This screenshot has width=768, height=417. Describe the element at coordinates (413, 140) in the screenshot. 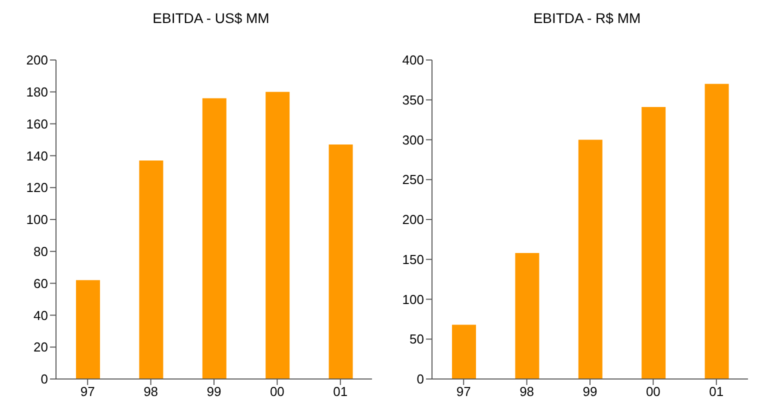

I see `y-tick-label: 300` at that location.